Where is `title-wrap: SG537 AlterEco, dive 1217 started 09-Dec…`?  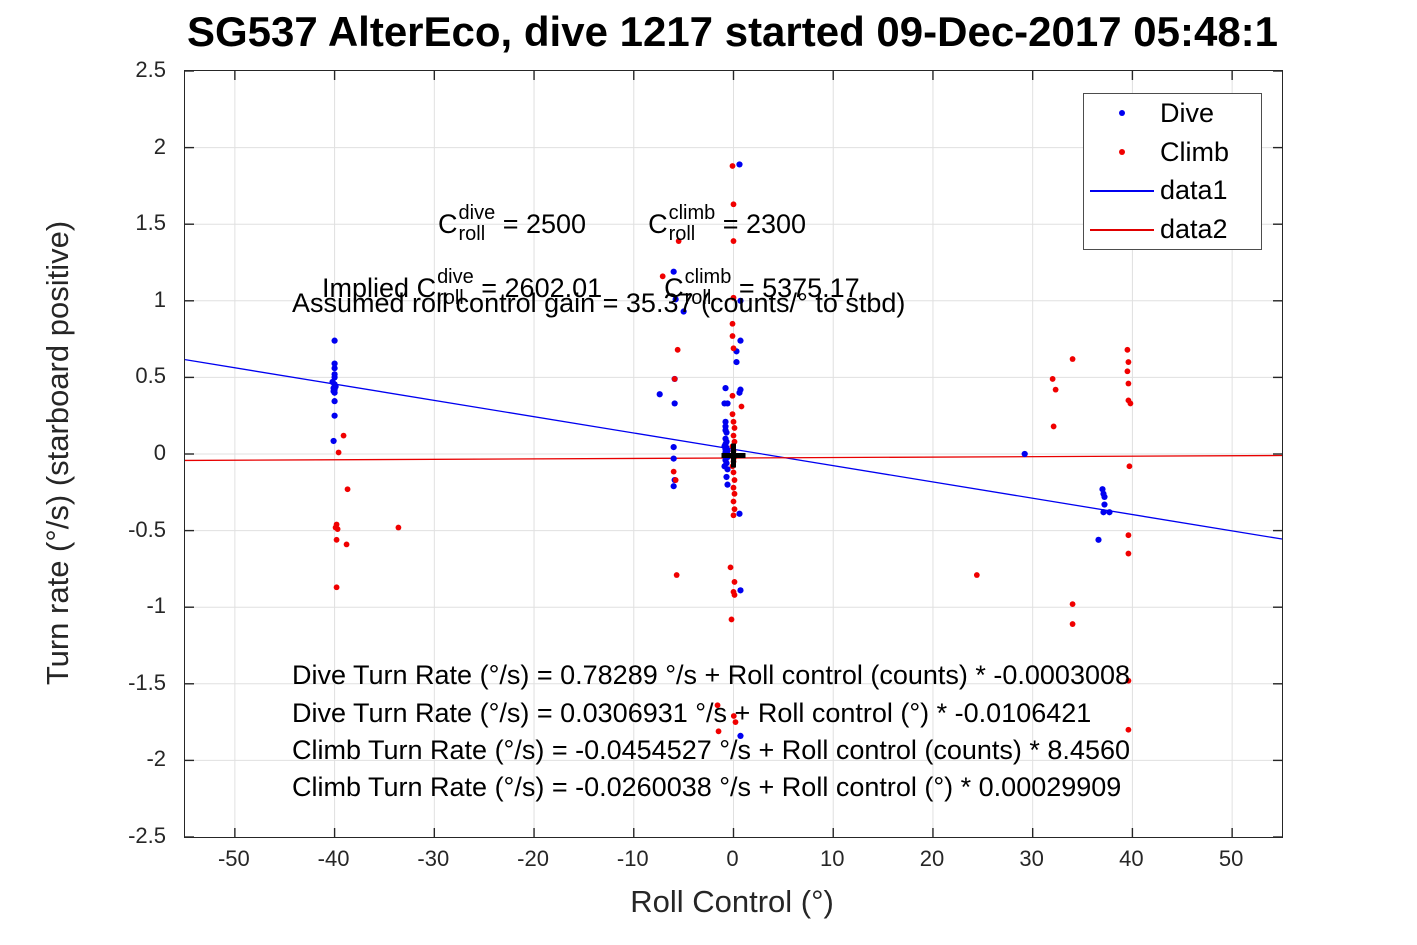
title-wrap: SG537 AlterEco, dive 1217 started 09-Dec… is located at coordinates (732, 32).